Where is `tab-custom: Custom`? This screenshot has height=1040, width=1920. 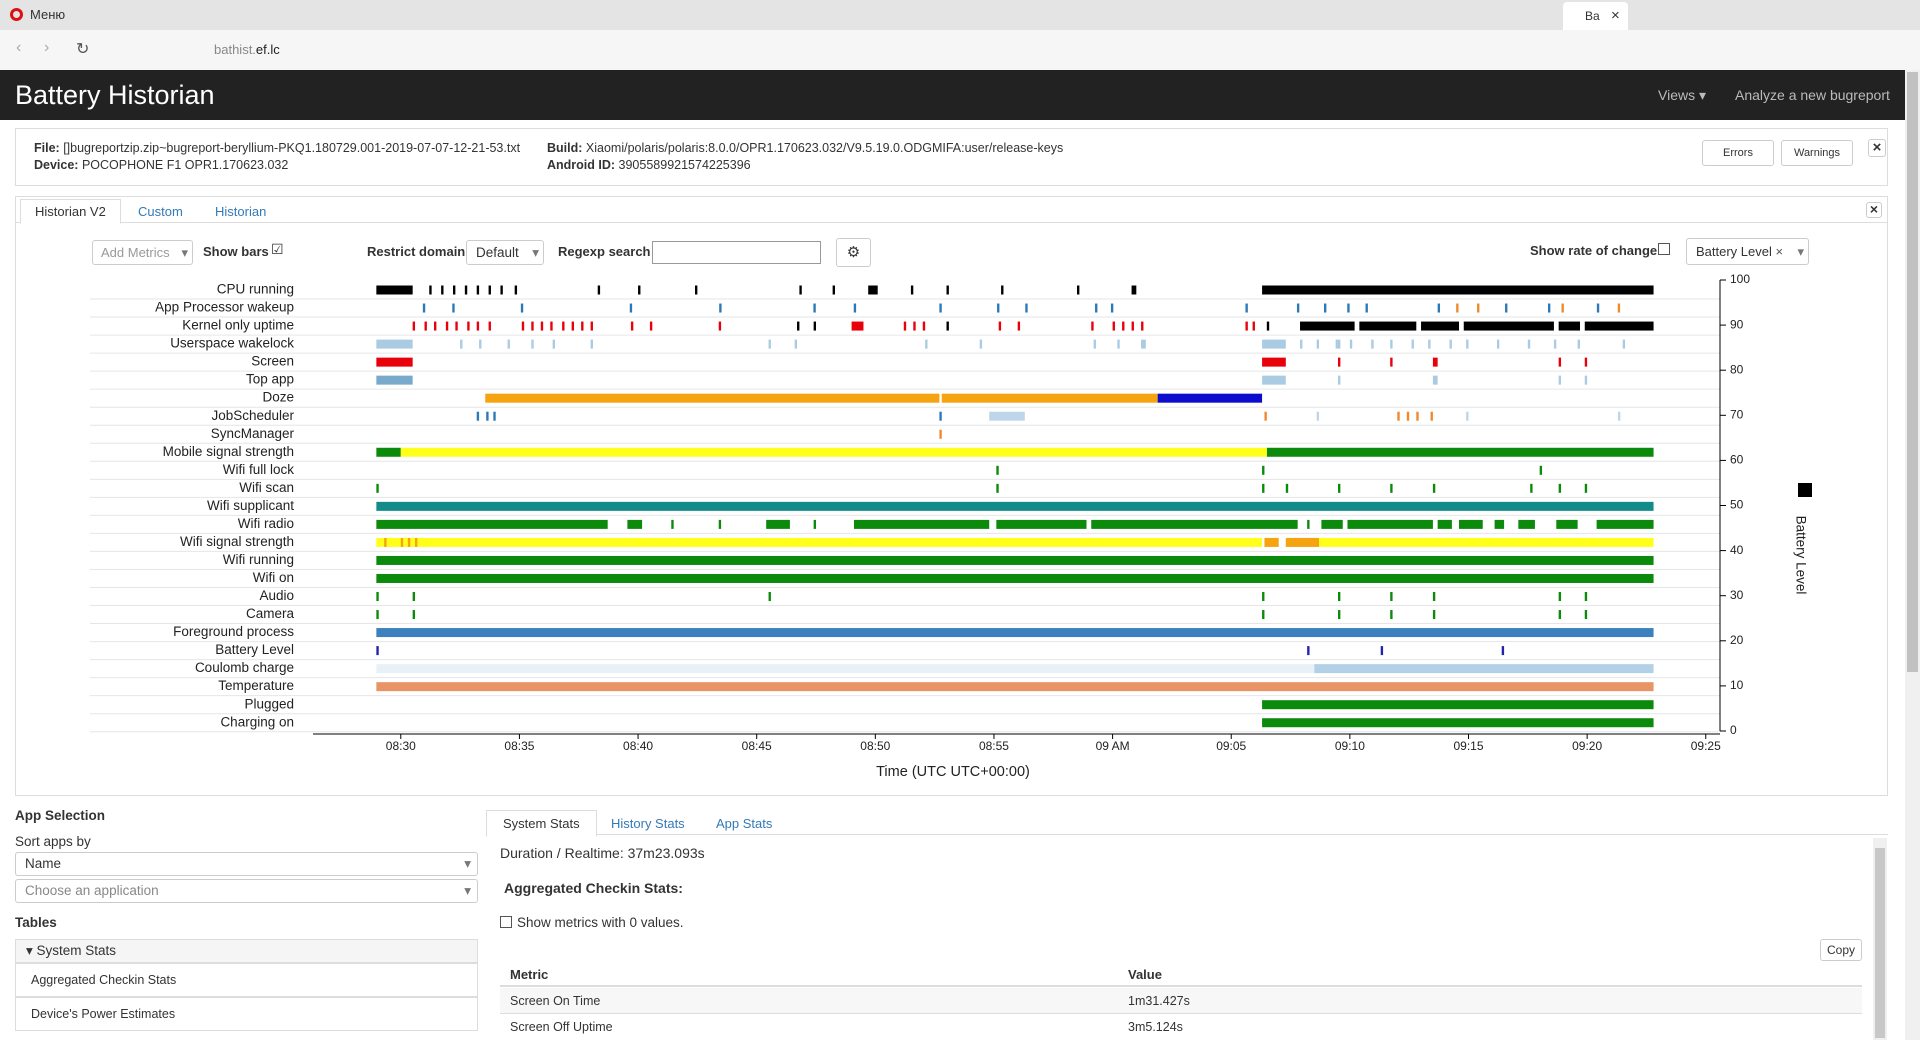 tab-custom: Custom is located at coordinates (160, 211).